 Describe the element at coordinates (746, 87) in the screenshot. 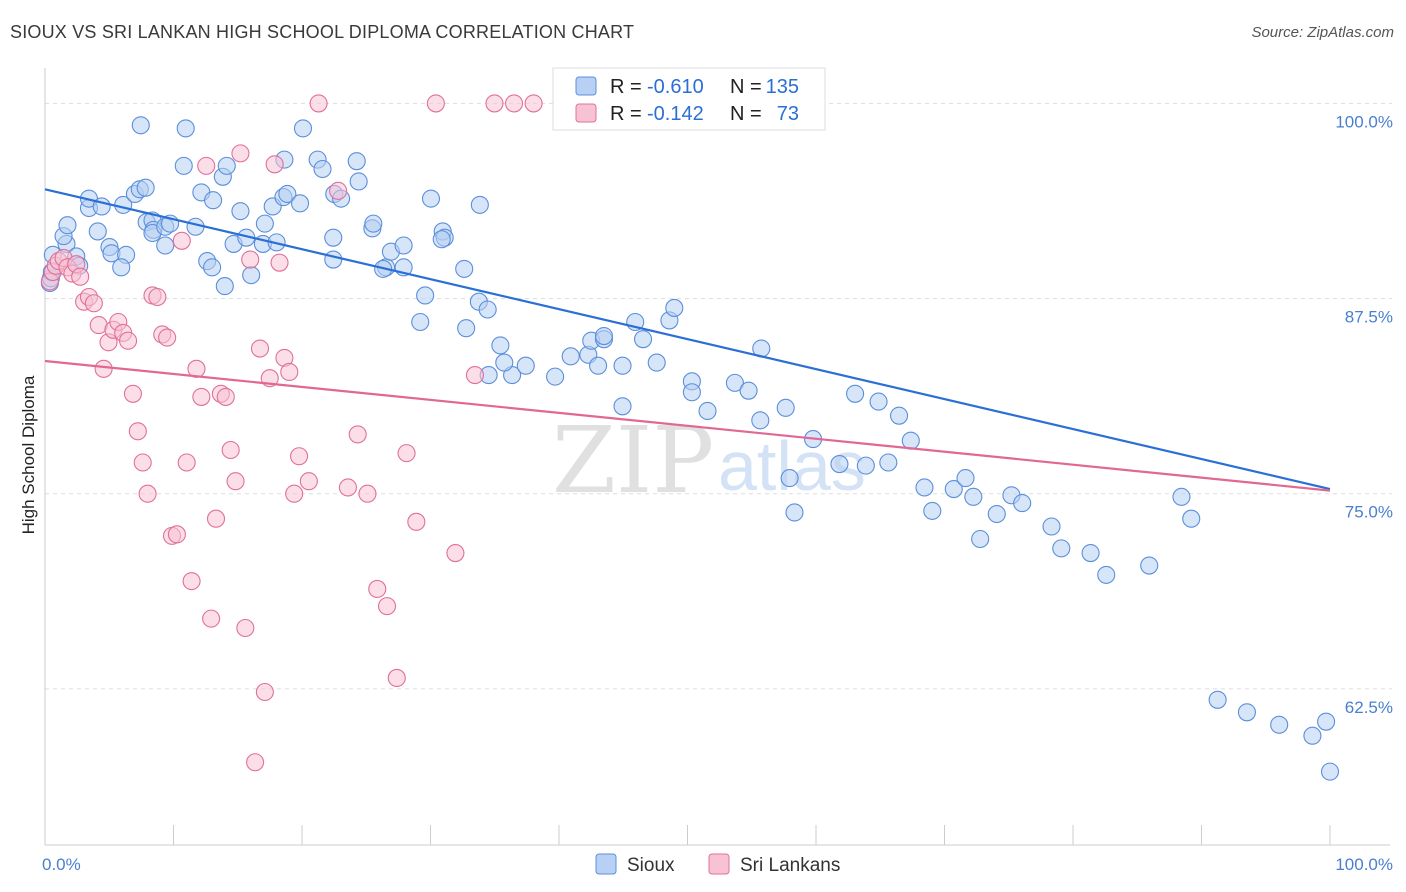

I see `legend-n-label-sioux: N =` at that location.